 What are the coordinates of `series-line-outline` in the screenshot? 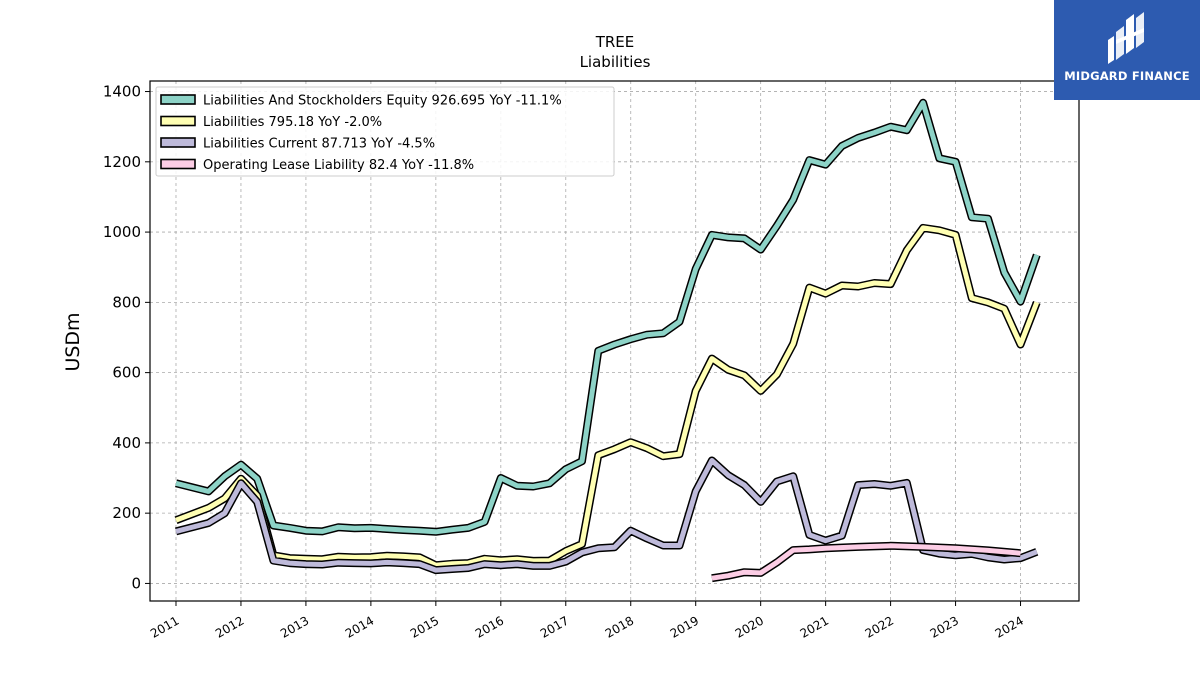 It's located at (606, 515).